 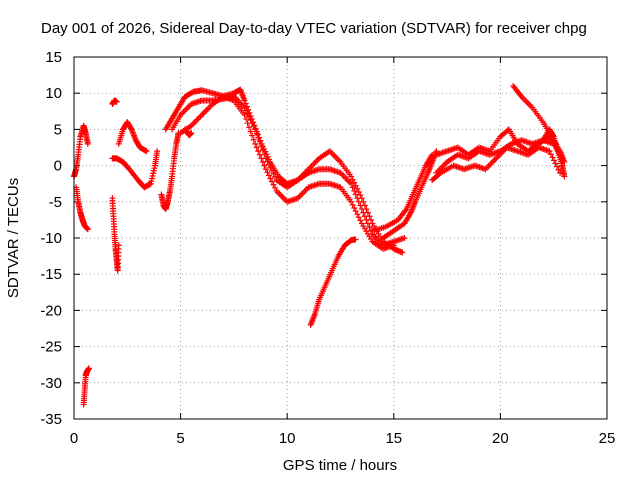 What do you see at coordinates (82, 208) in the screenshot?
I see `series-arc-b` at bounding box center [82, 208].